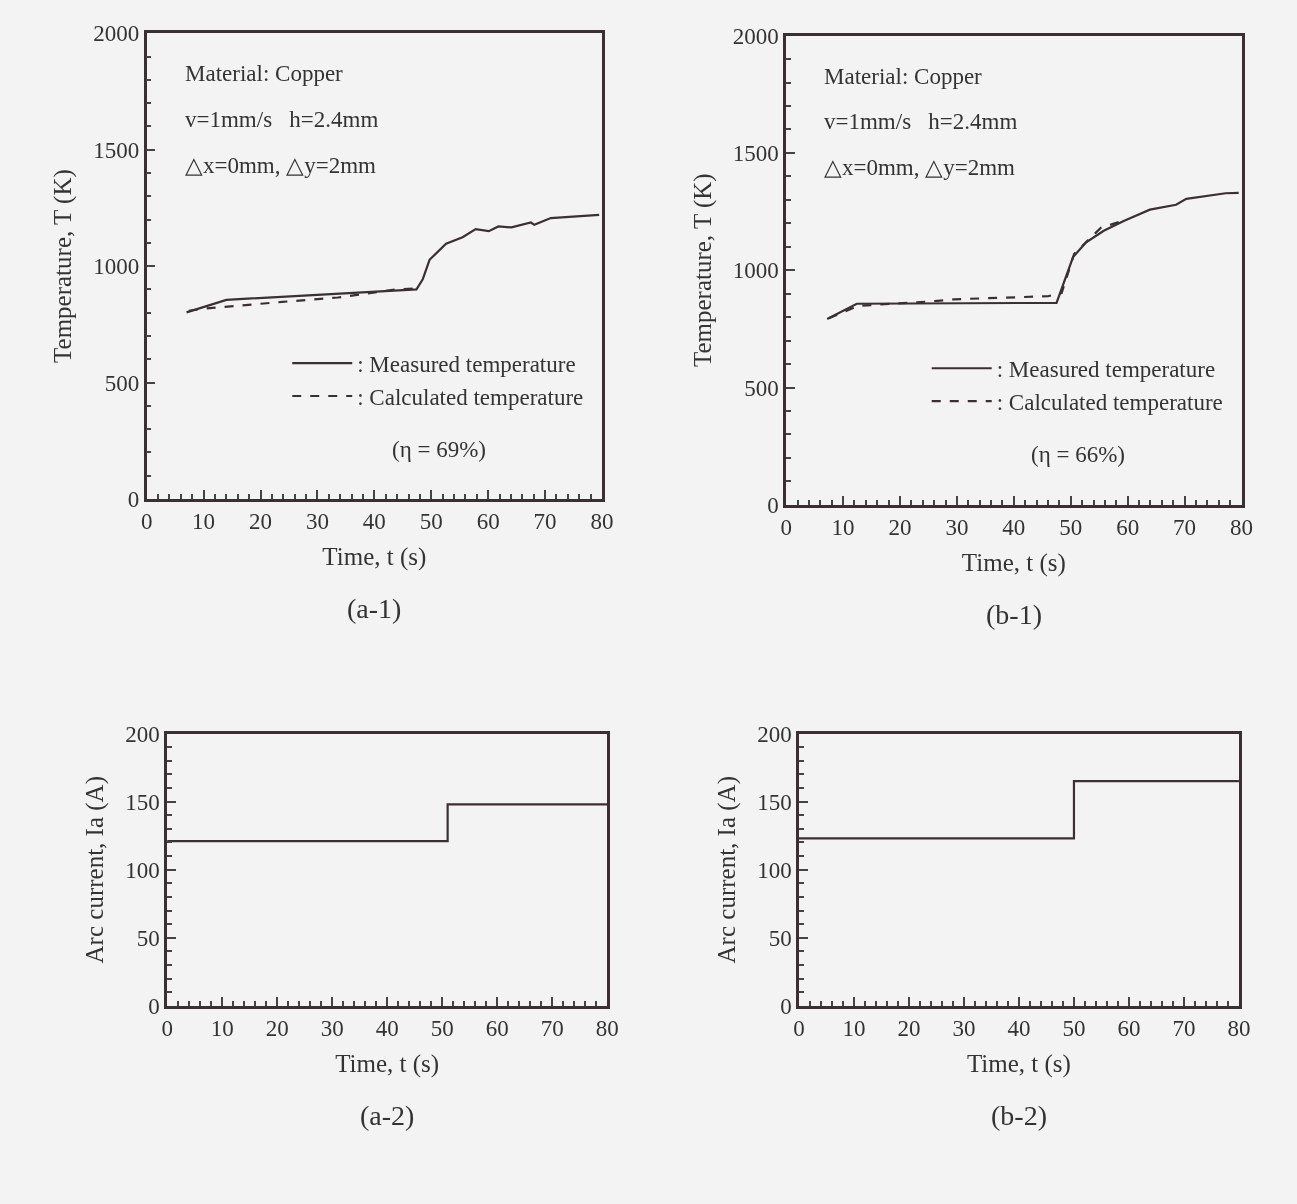 The height and width of the screenshot is (1204, 1297). What do you see at coordinates (374, 608) in the screenshot?
I see `text: (a-1)` at bounding box center [374, 608].